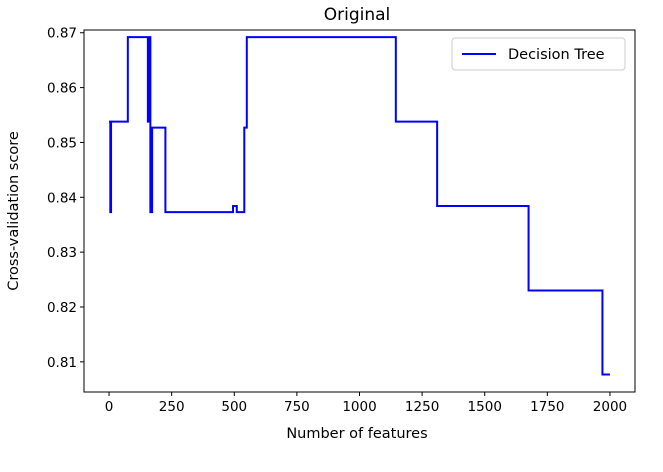  What do you see at coordinates (234, 407) in the screenshot?
I see `x-tick-label: 500` at bounding box center [234, 407].